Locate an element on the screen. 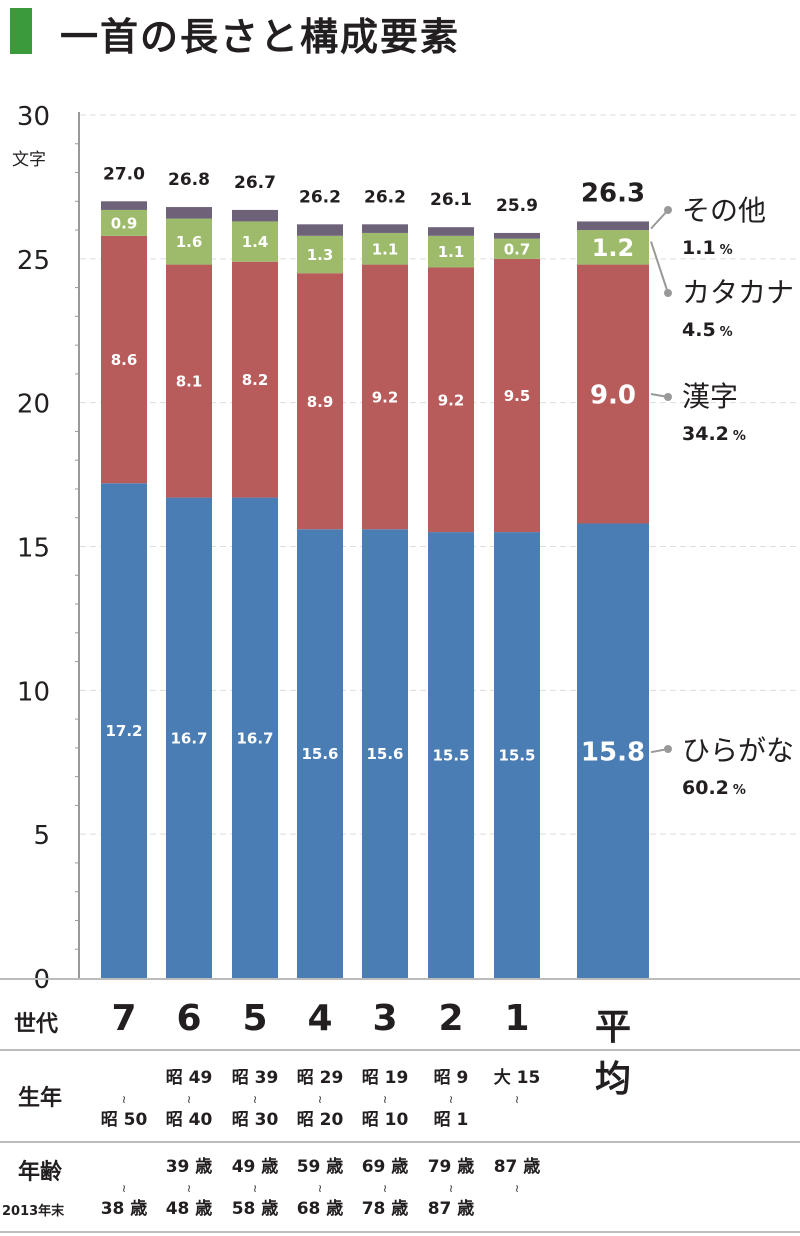  data-label: 17.2 is located at coordinates (123, 731).